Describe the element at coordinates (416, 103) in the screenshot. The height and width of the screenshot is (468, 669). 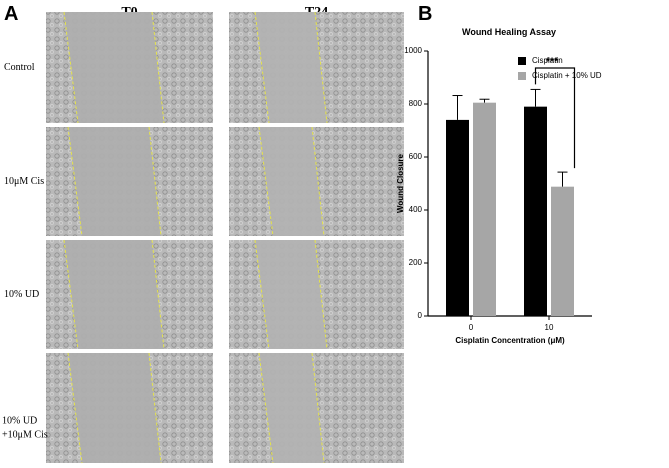
I see `y-tick-label: 800` at that location.